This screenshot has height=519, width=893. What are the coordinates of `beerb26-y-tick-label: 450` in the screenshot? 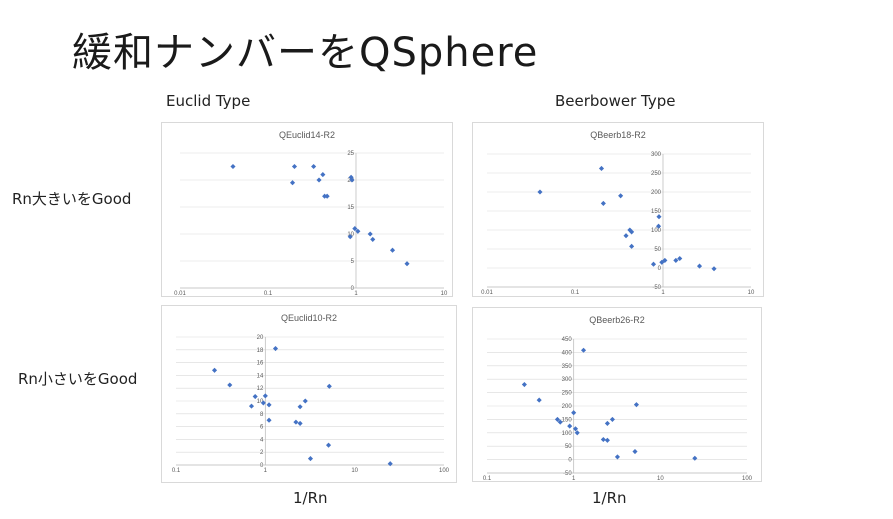 It's located at (567, 340).